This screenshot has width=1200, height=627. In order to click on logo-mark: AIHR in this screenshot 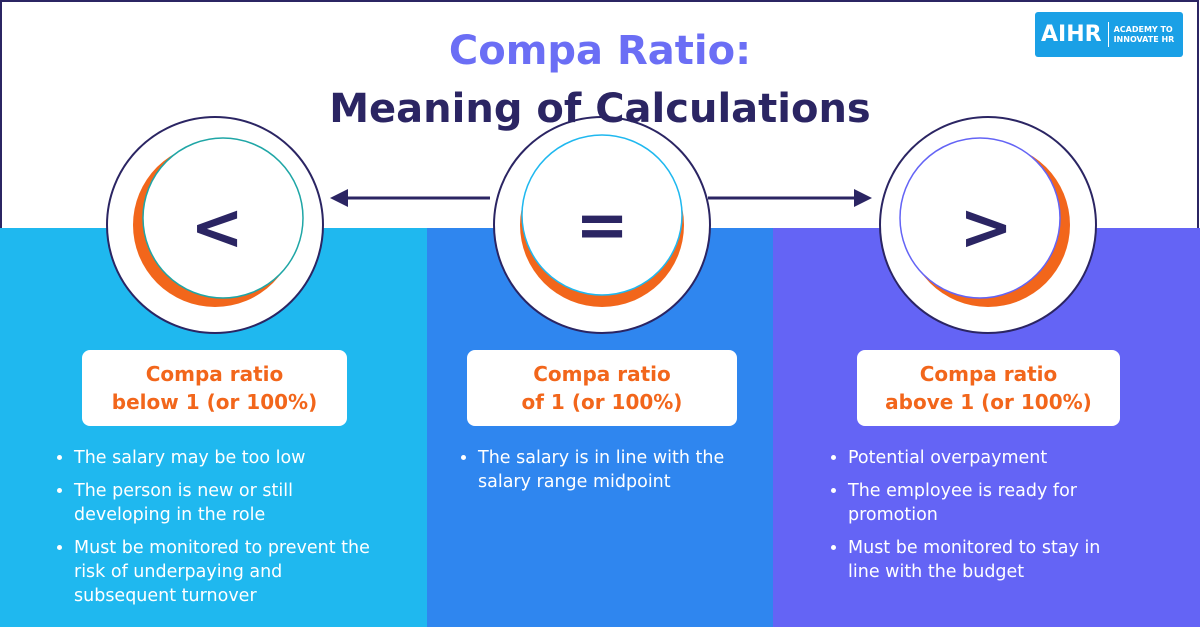, I will do `click(1072, 34)`.